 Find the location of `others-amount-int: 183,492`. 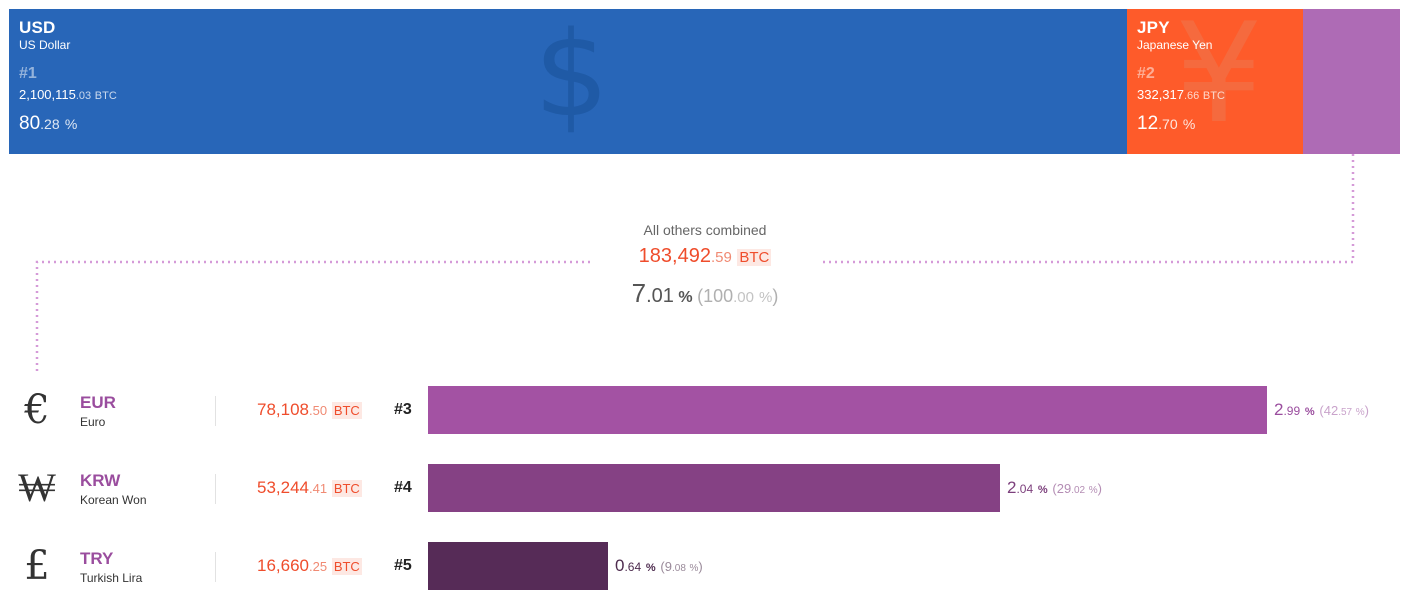

others-amount-int: 183,492 is located at coordinates (674, 256).